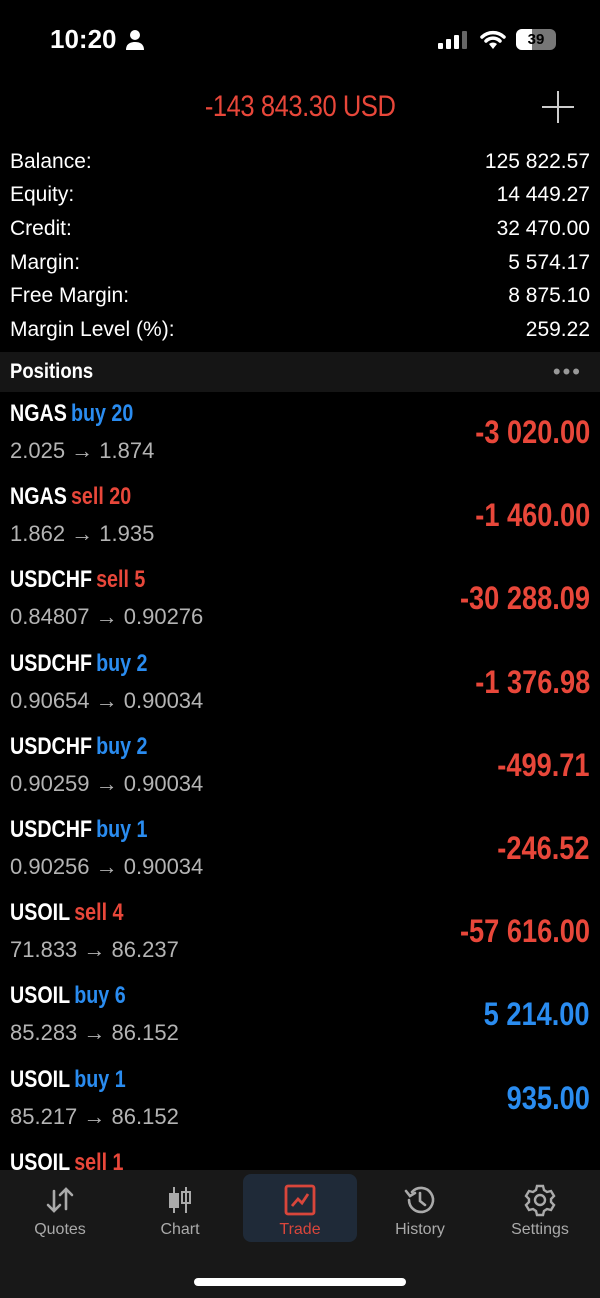 This screenshot has height=1298, width=600. I want to click on position-title: USOIL buy 6, so click(68, 996).